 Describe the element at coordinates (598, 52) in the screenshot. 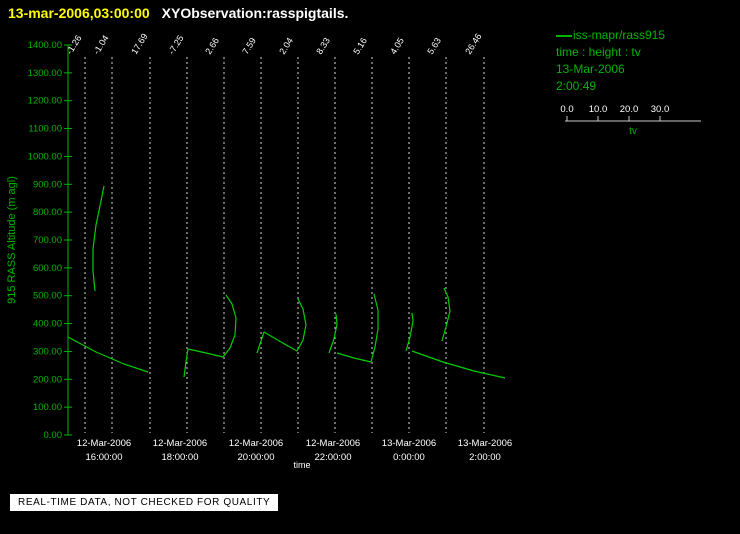

I see `legend-fields-label: time : height : tv` at that location.